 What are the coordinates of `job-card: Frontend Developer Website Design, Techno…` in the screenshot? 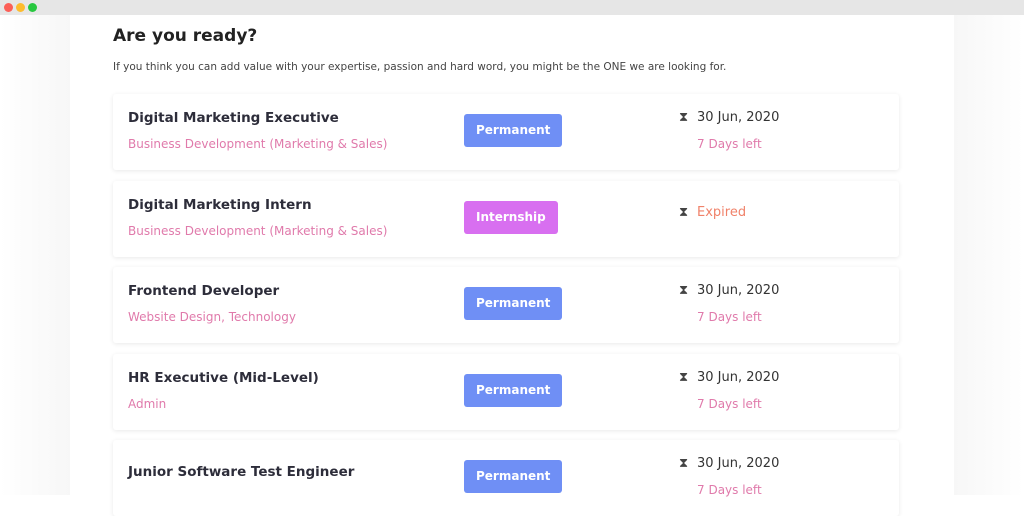 It's located at (506, 305).